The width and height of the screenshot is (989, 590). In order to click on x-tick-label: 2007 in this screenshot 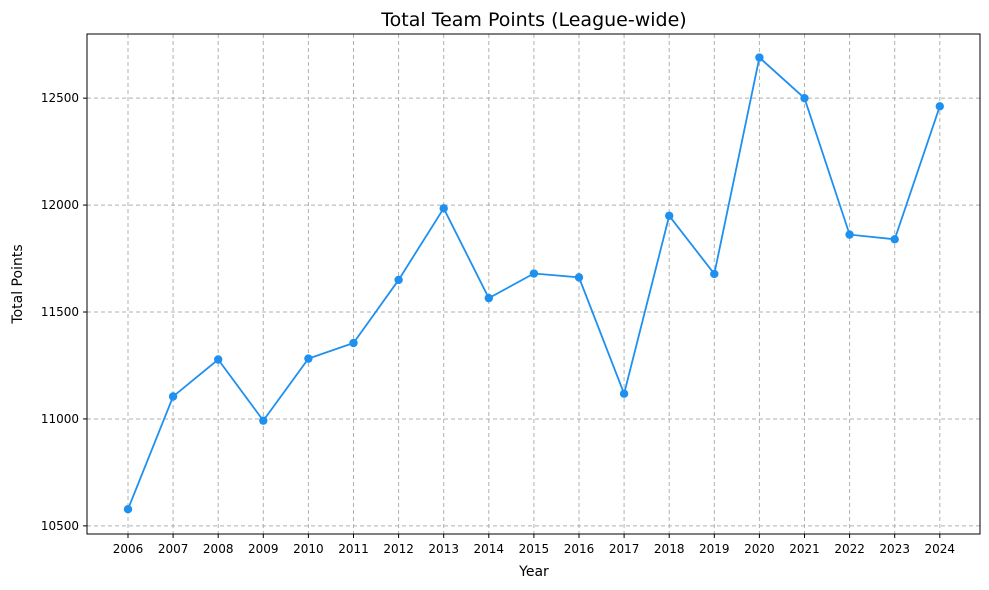, I will do `click(173, 549)`.